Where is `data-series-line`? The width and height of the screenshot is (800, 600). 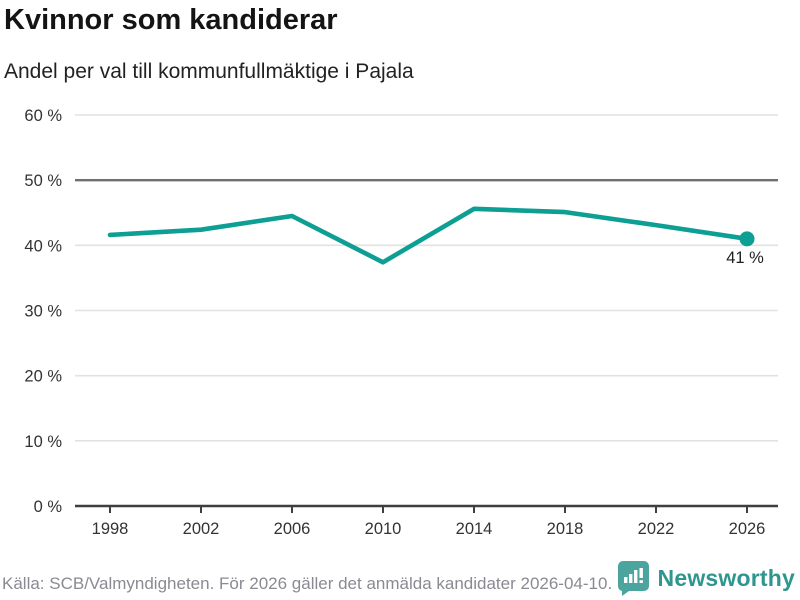
data-series-line is located at coordinates (428, 235).